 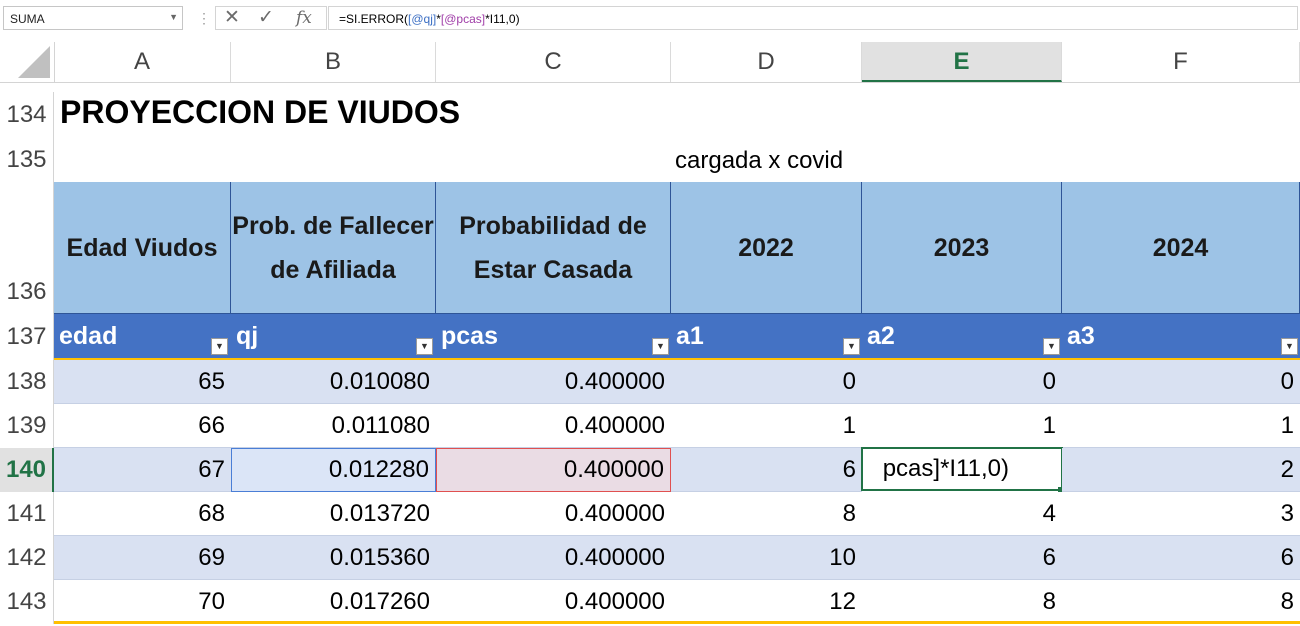 I want to click on table-column-label: a1, so click(x=690, y=336).